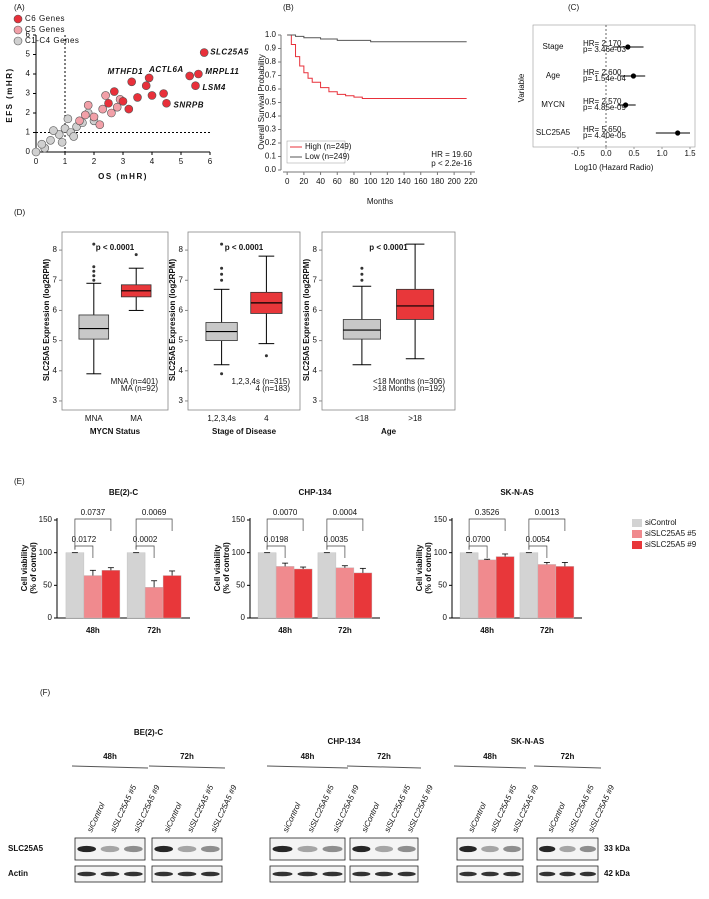 Image resolution: width=709 pixels, height=899 pixels. I want to click on y-axis-label: SLC25A5 Expression (log2RPM), so click(46, 320).